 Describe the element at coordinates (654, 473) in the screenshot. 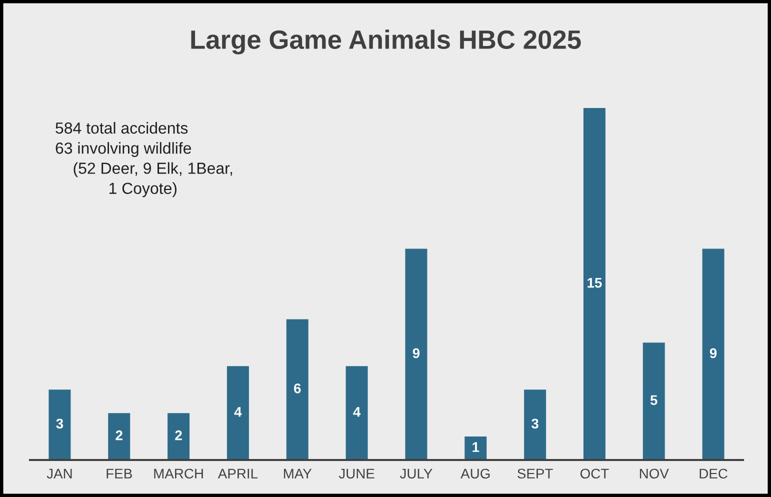

I see `x-tick-label: NOV` at that location.